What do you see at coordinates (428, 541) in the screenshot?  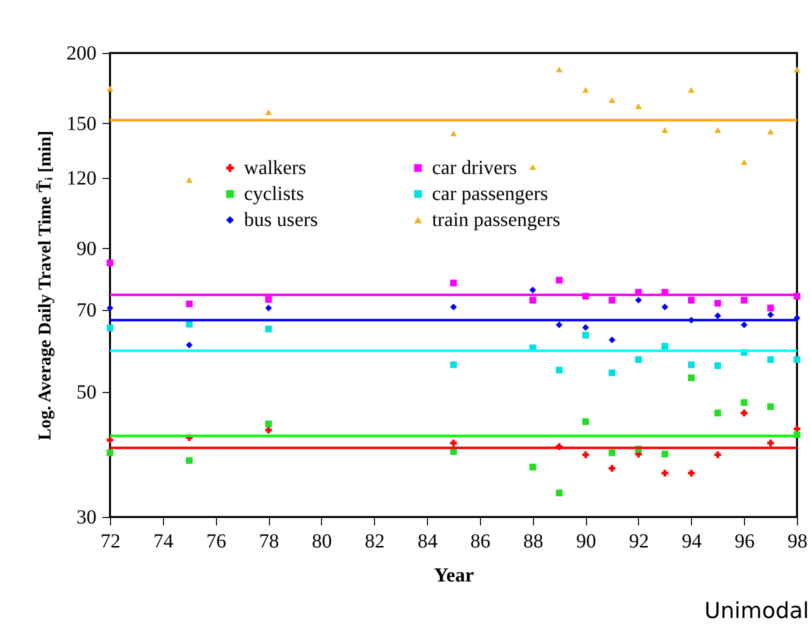 I see `x-tick-label: 84` at bounding box center [428, 541].